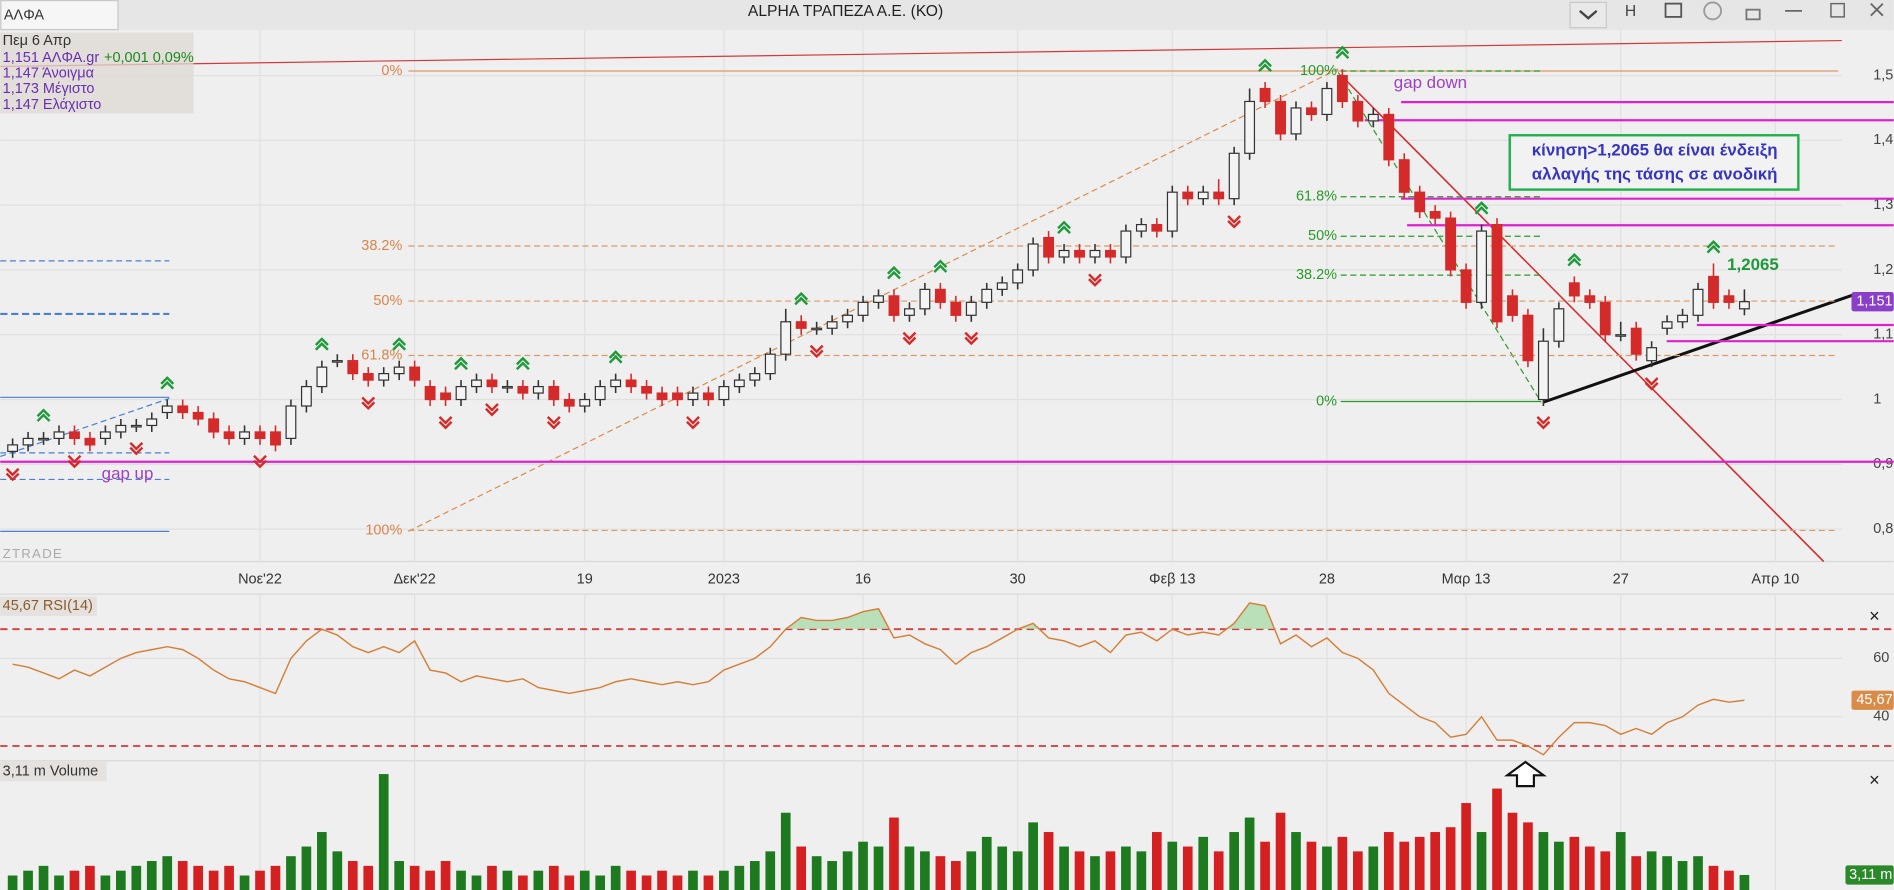 Image resolution: width=1894 pixels, height=890 pixels. What do you see at coordinates (49, 89) in the screenshot?
I see `info-high: 1,173 Μέγιστο` at bounding box center [49, 89].